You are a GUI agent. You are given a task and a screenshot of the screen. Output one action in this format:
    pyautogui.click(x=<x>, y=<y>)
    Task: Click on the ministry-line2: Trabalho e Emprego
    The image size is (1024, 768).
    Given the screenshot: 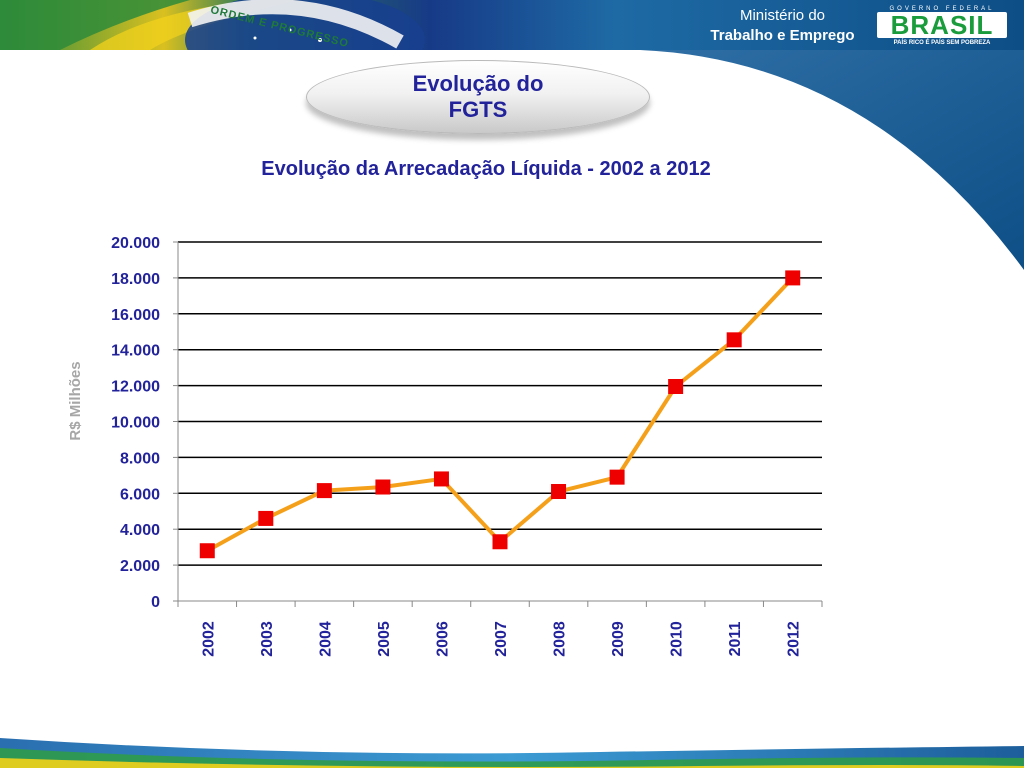 What is the action you would take?
    pyautogui.click(x=782, y=35)
    